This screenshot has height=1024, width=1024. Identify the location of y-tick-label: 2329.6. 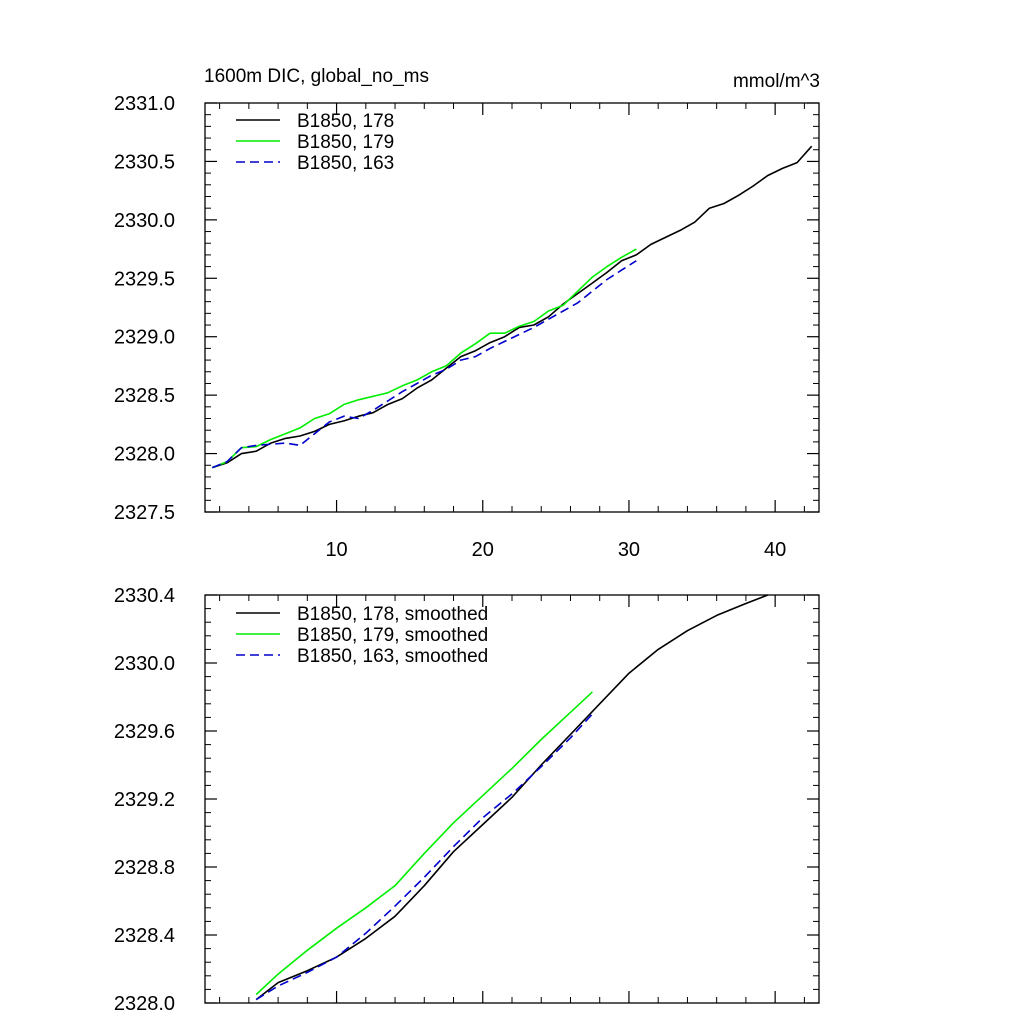
(144, 732).